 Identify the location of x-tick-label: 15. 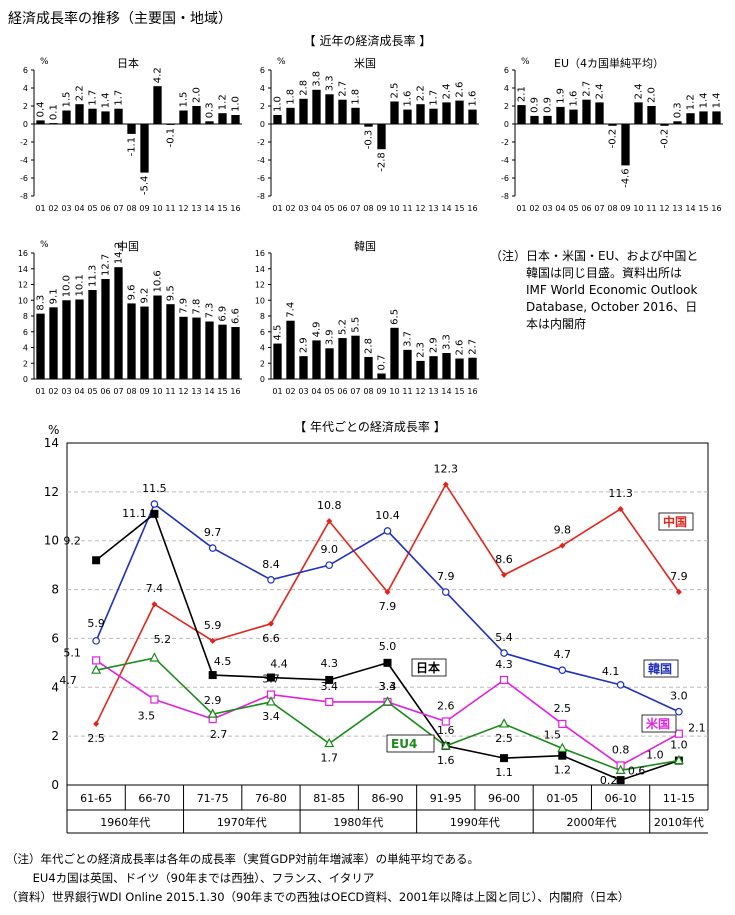
(222, 208).